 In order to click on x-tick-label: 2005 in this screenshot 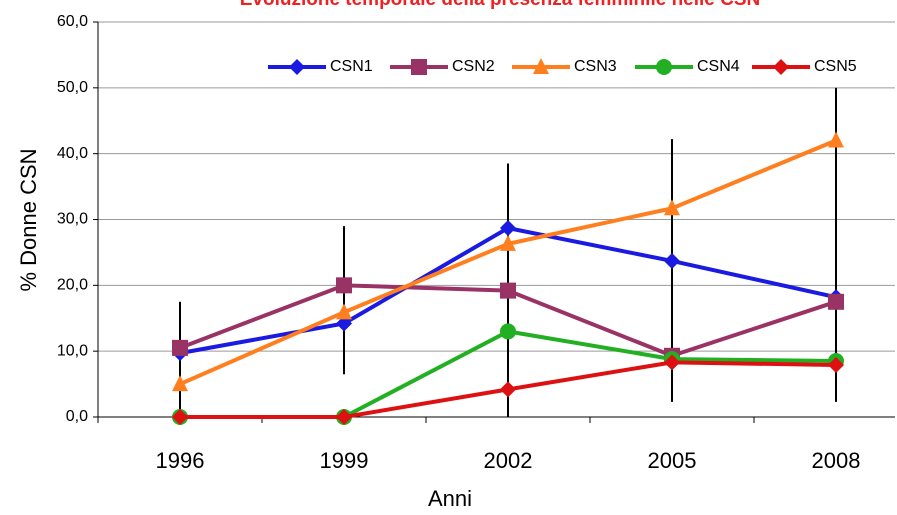, I will do `click(672, 460)`.